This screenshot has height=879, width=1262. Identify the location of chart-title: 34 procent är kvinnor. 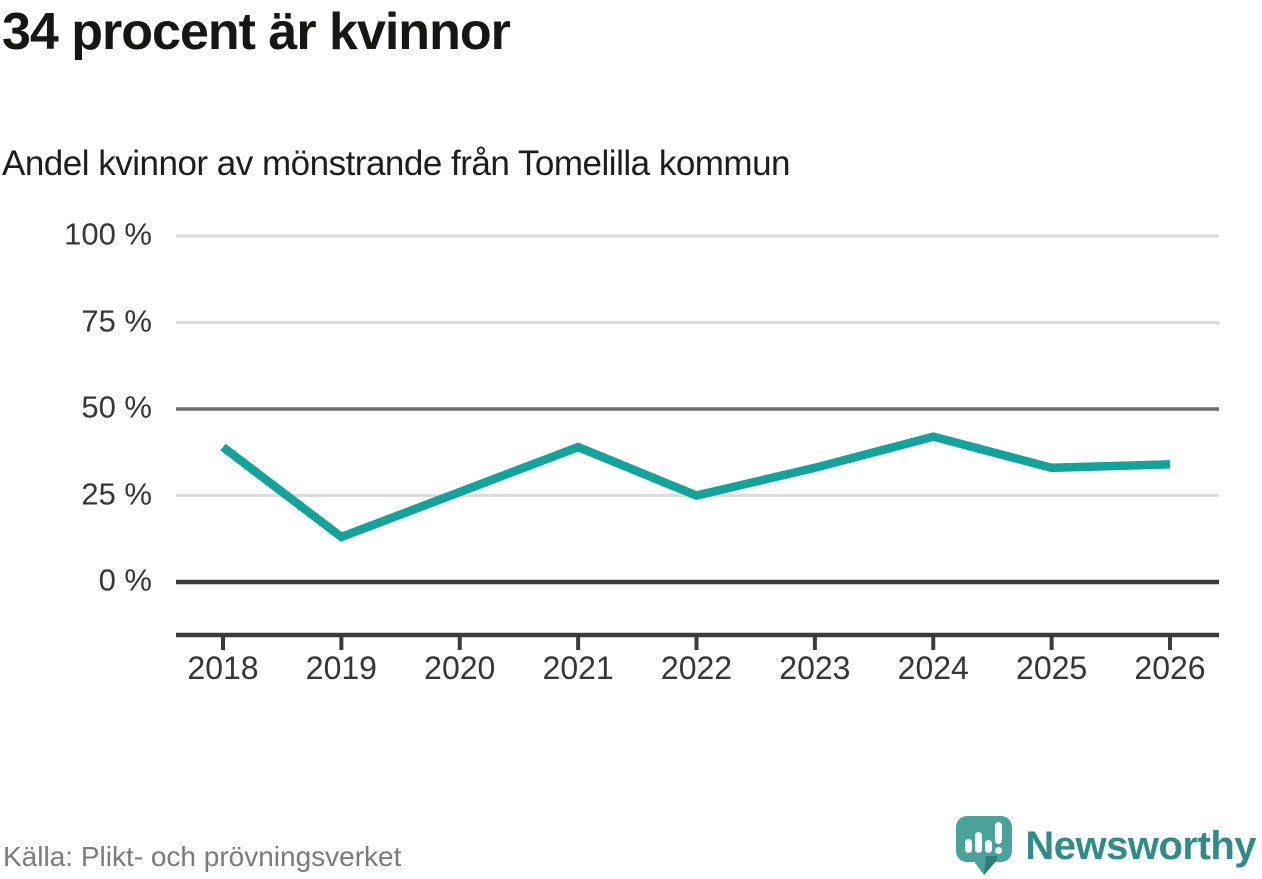
(256, 32).